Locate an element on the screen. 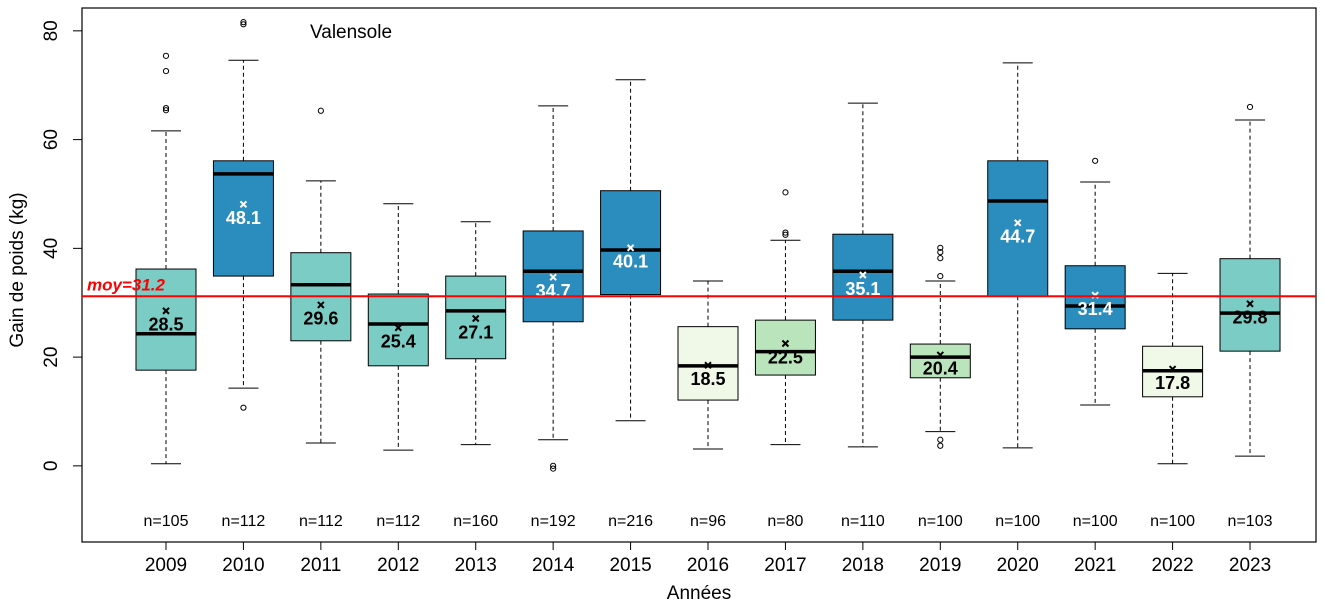 Image resolution: width=1324 pixels, height=610 pixels. reference-label: moy=31.2 is located at coordinates (126, 285).